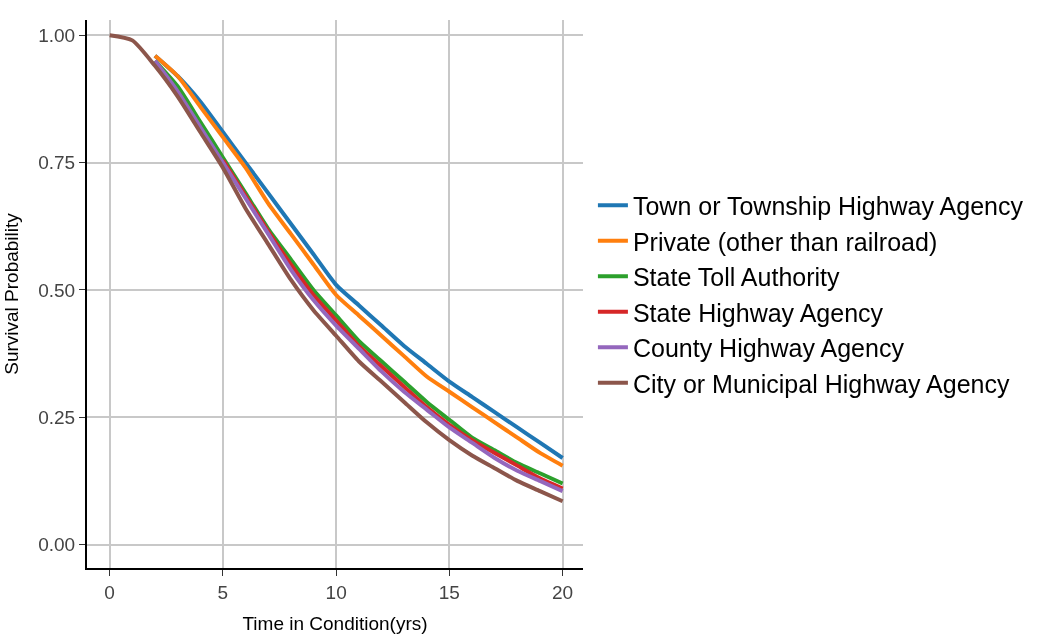  I want to click on y-tick-label: 1.00, so click(57, 35).